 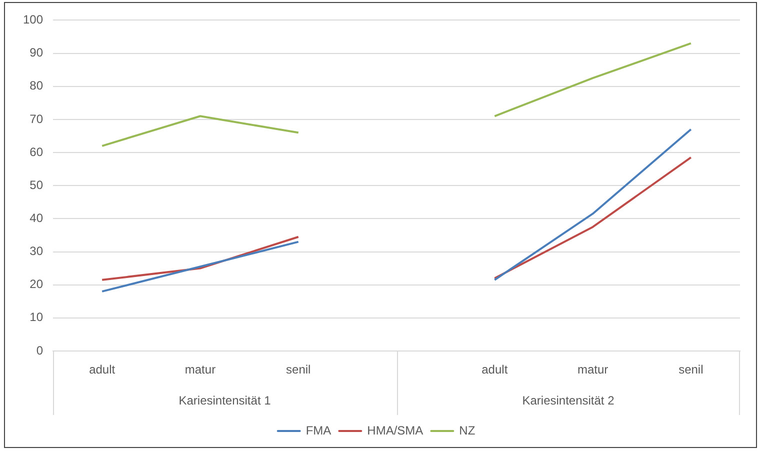 I want to click on legend-label: NZ, so click(x=467, y=430).